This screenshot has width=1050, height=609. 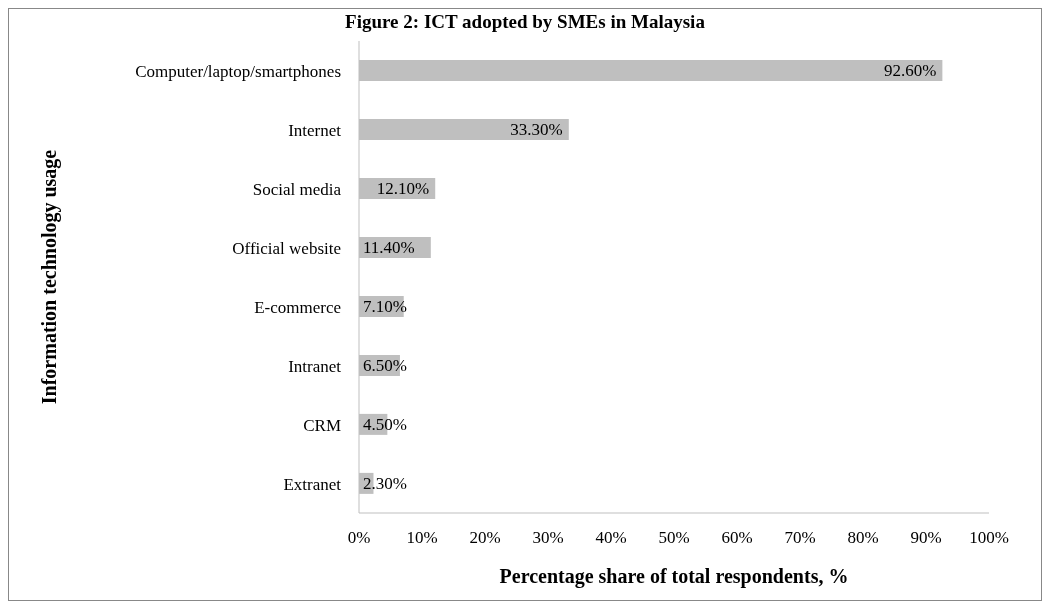 I want to click on y-tick-label: Intranet, so click(x=315, y=366).